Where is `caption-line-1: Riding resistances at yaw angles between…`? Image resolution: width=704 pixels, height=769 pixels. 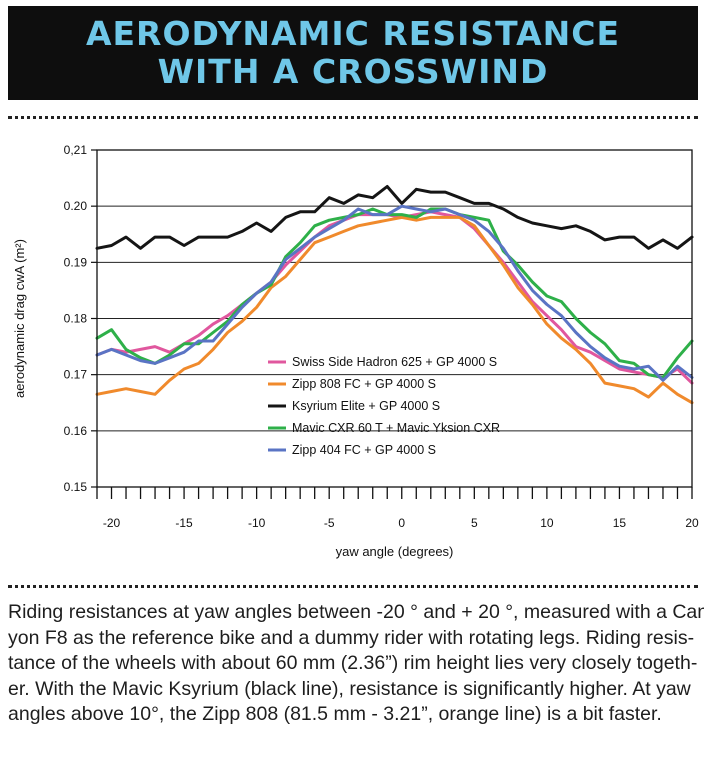 caption-line-1: Riding resistances at yaw angles between… is located at coordinates (356, 612).